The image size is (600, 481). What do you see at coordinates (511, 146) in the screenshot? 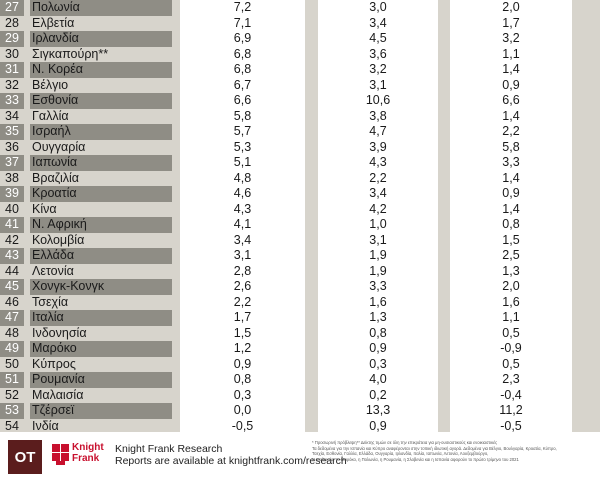
I see `value-3-cell: 5,8` at bounding box center [511, 146].